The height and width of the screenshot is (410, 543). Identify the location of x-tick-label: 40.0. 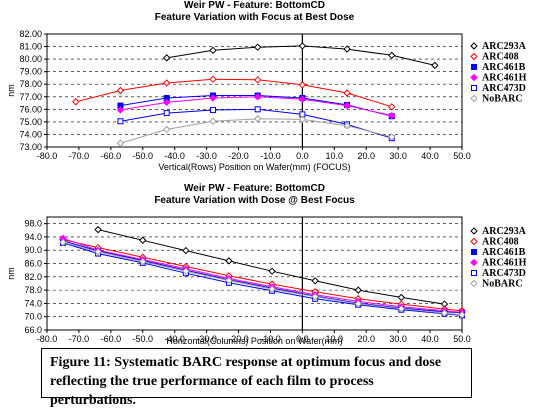
(430, 339).